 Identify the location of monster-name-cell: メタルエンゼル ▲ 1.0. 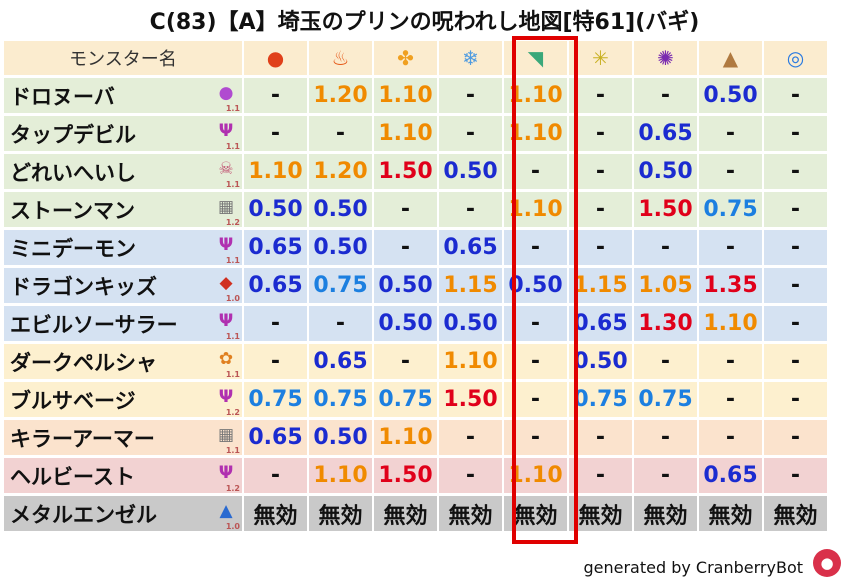
(123, 513).